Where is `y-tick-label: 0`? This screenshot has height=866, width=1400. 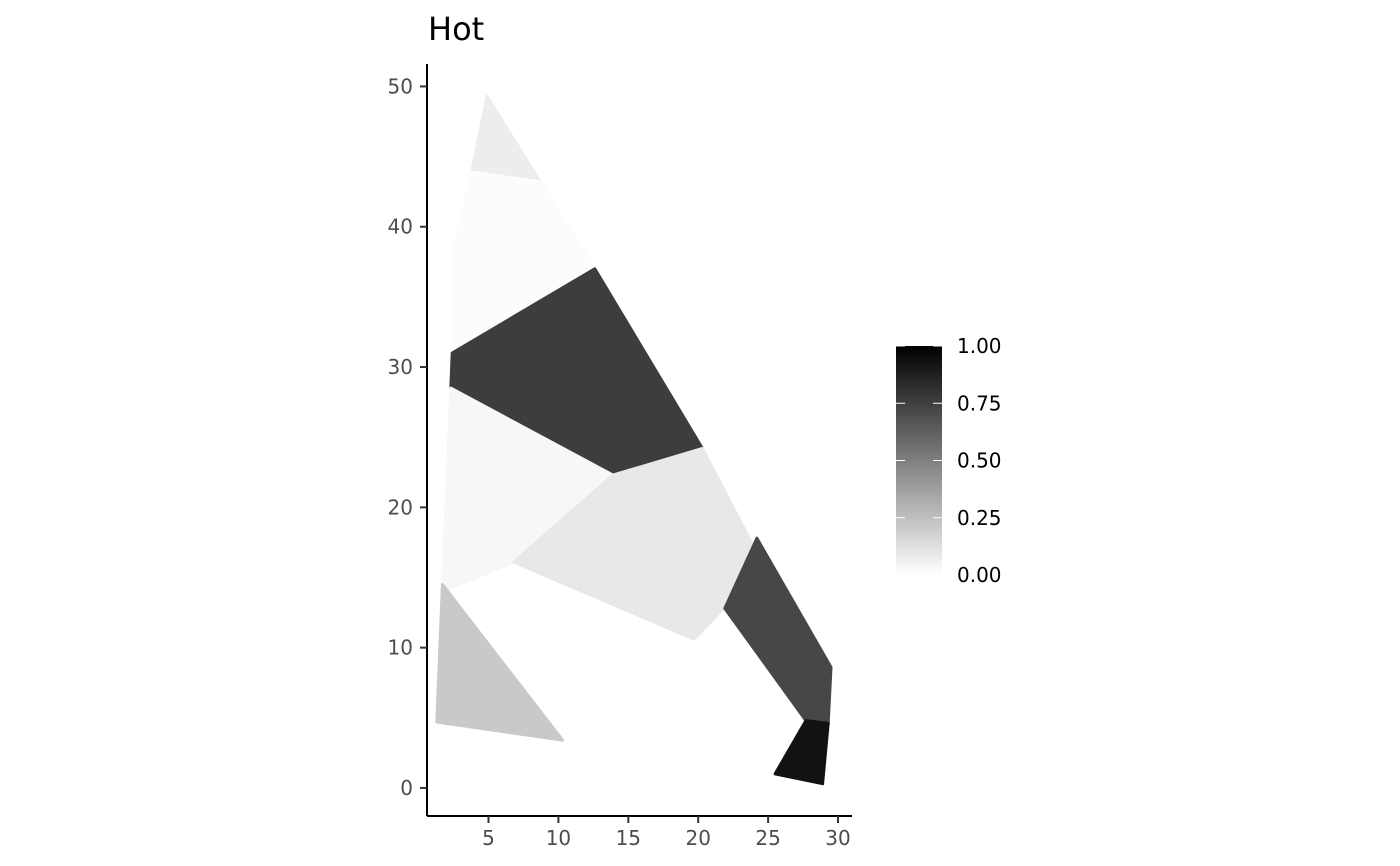 y-tick-label: 0 is located at coordinates (406, 788).